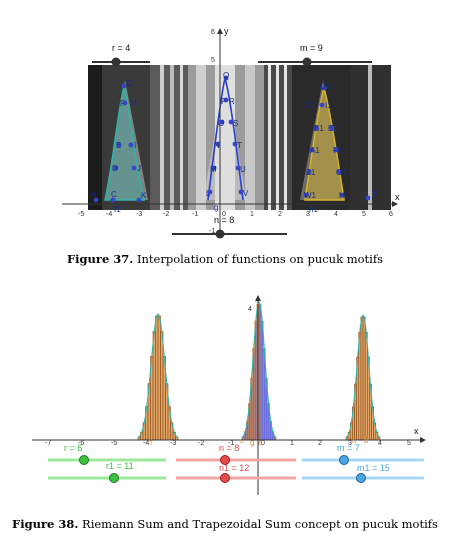 This screenshot has width=450, height=538. I want to click on point-label: Z1, so click(311, 172).